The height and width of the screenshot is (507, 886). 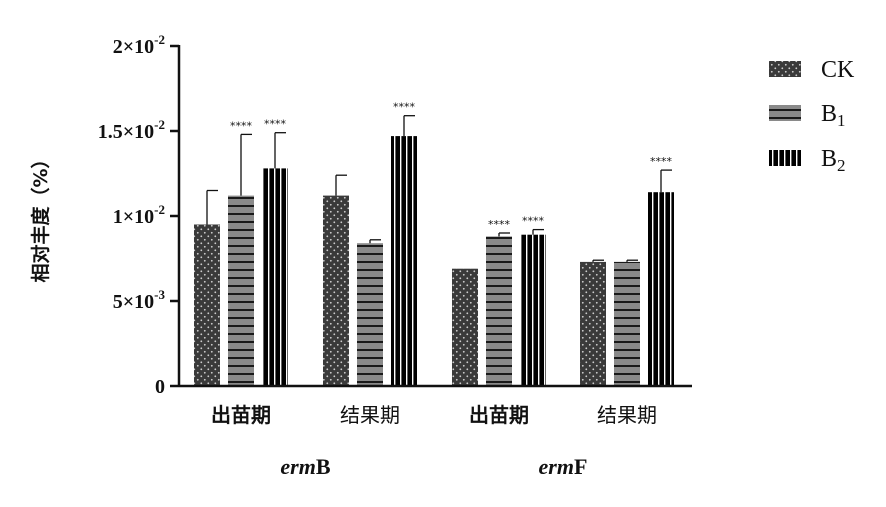 I want to click on y-tick-label: 0, so click(x=160, y=387).